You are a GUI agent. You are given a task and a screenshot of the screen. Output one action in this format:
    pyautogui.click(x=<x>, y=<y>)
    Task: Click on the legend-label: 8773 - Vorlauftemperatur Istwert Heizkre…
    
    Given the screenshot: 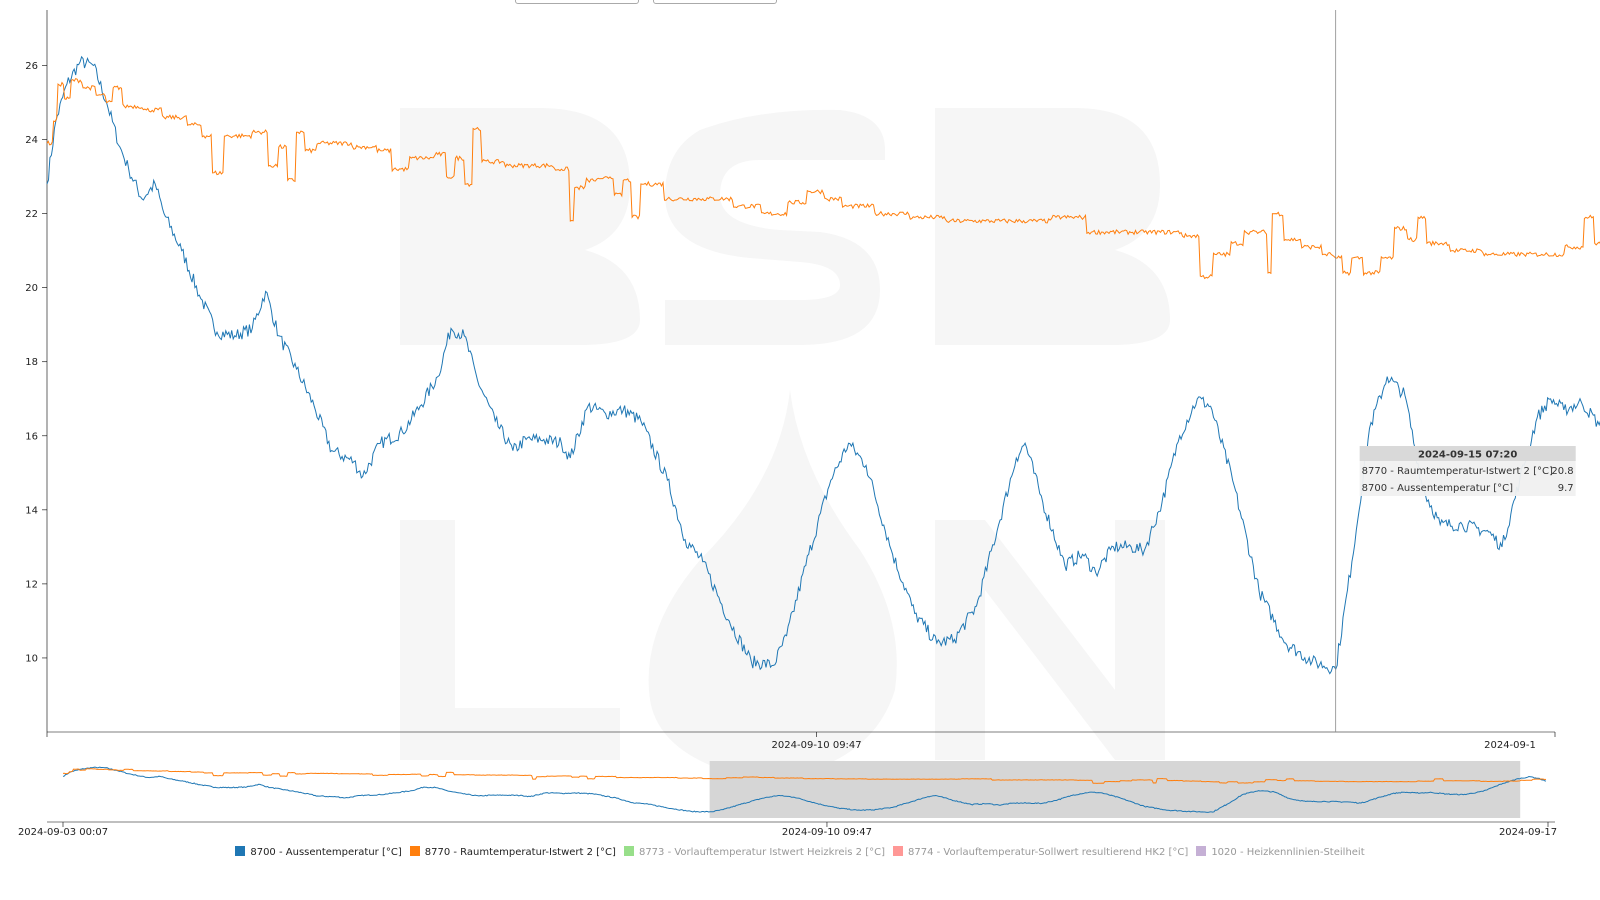 What is the action you would take?
    pyautogui.click(x=762, y=852)
    